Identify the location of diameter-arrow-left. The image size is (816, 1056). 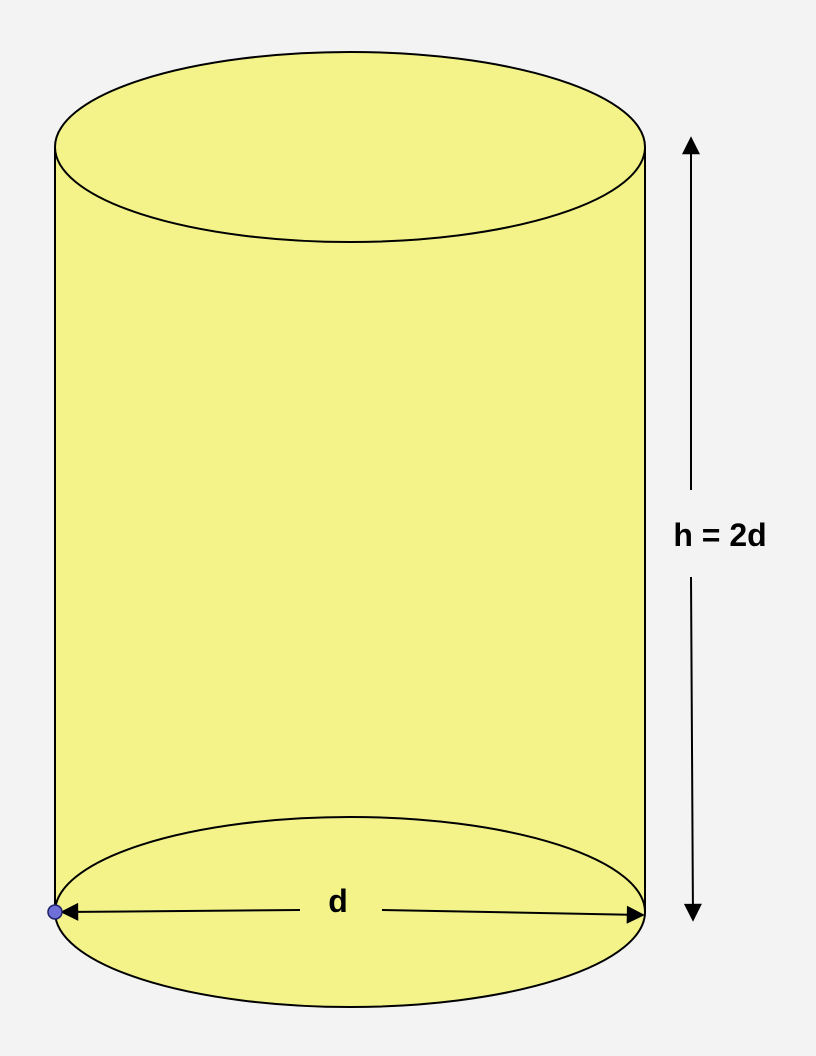
(180, 911).